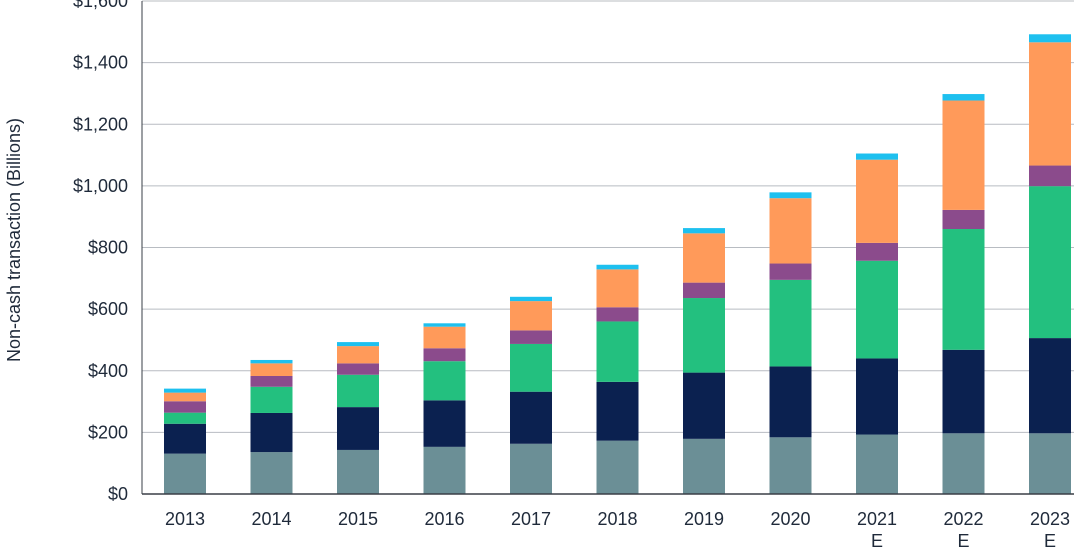 This screenshot has width=1092, height=554. What do you see at coordinates (271, 519) in the screenshot?
I see `x-tick-label: 2014` at bounding box center [271, 519].